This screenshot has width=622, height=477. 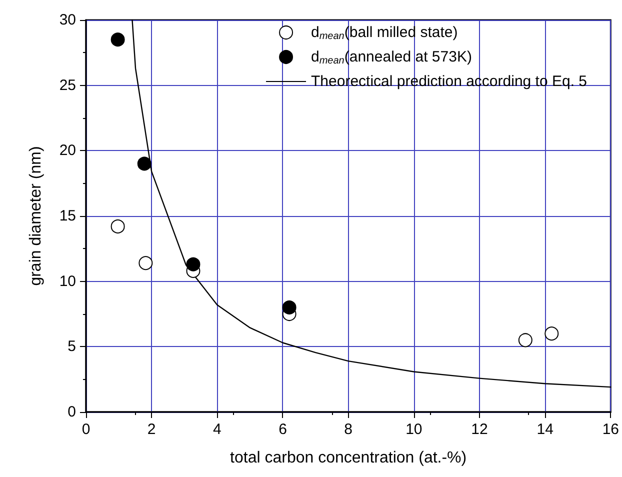 What do you see at coordinates (217, 429) in the screenshot?
I see `x-tick-label: 4` at bounding box center [217, 429].